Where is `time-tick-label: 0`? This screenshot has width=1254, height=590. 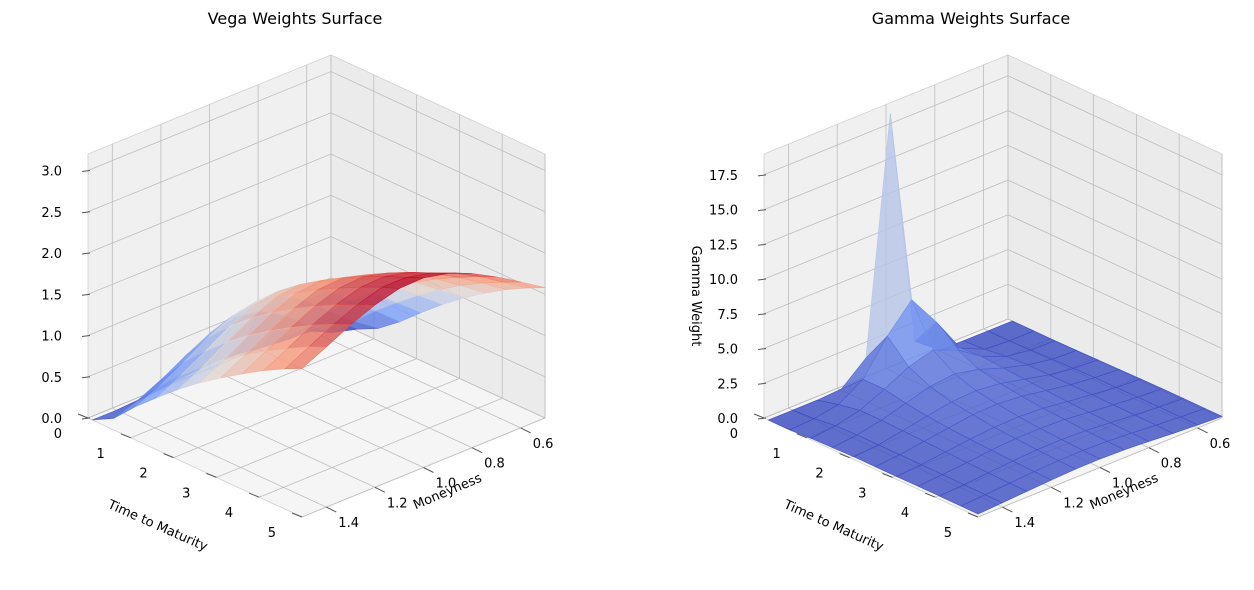 time-tick-label: 0 is located at coordinates (58, 434).